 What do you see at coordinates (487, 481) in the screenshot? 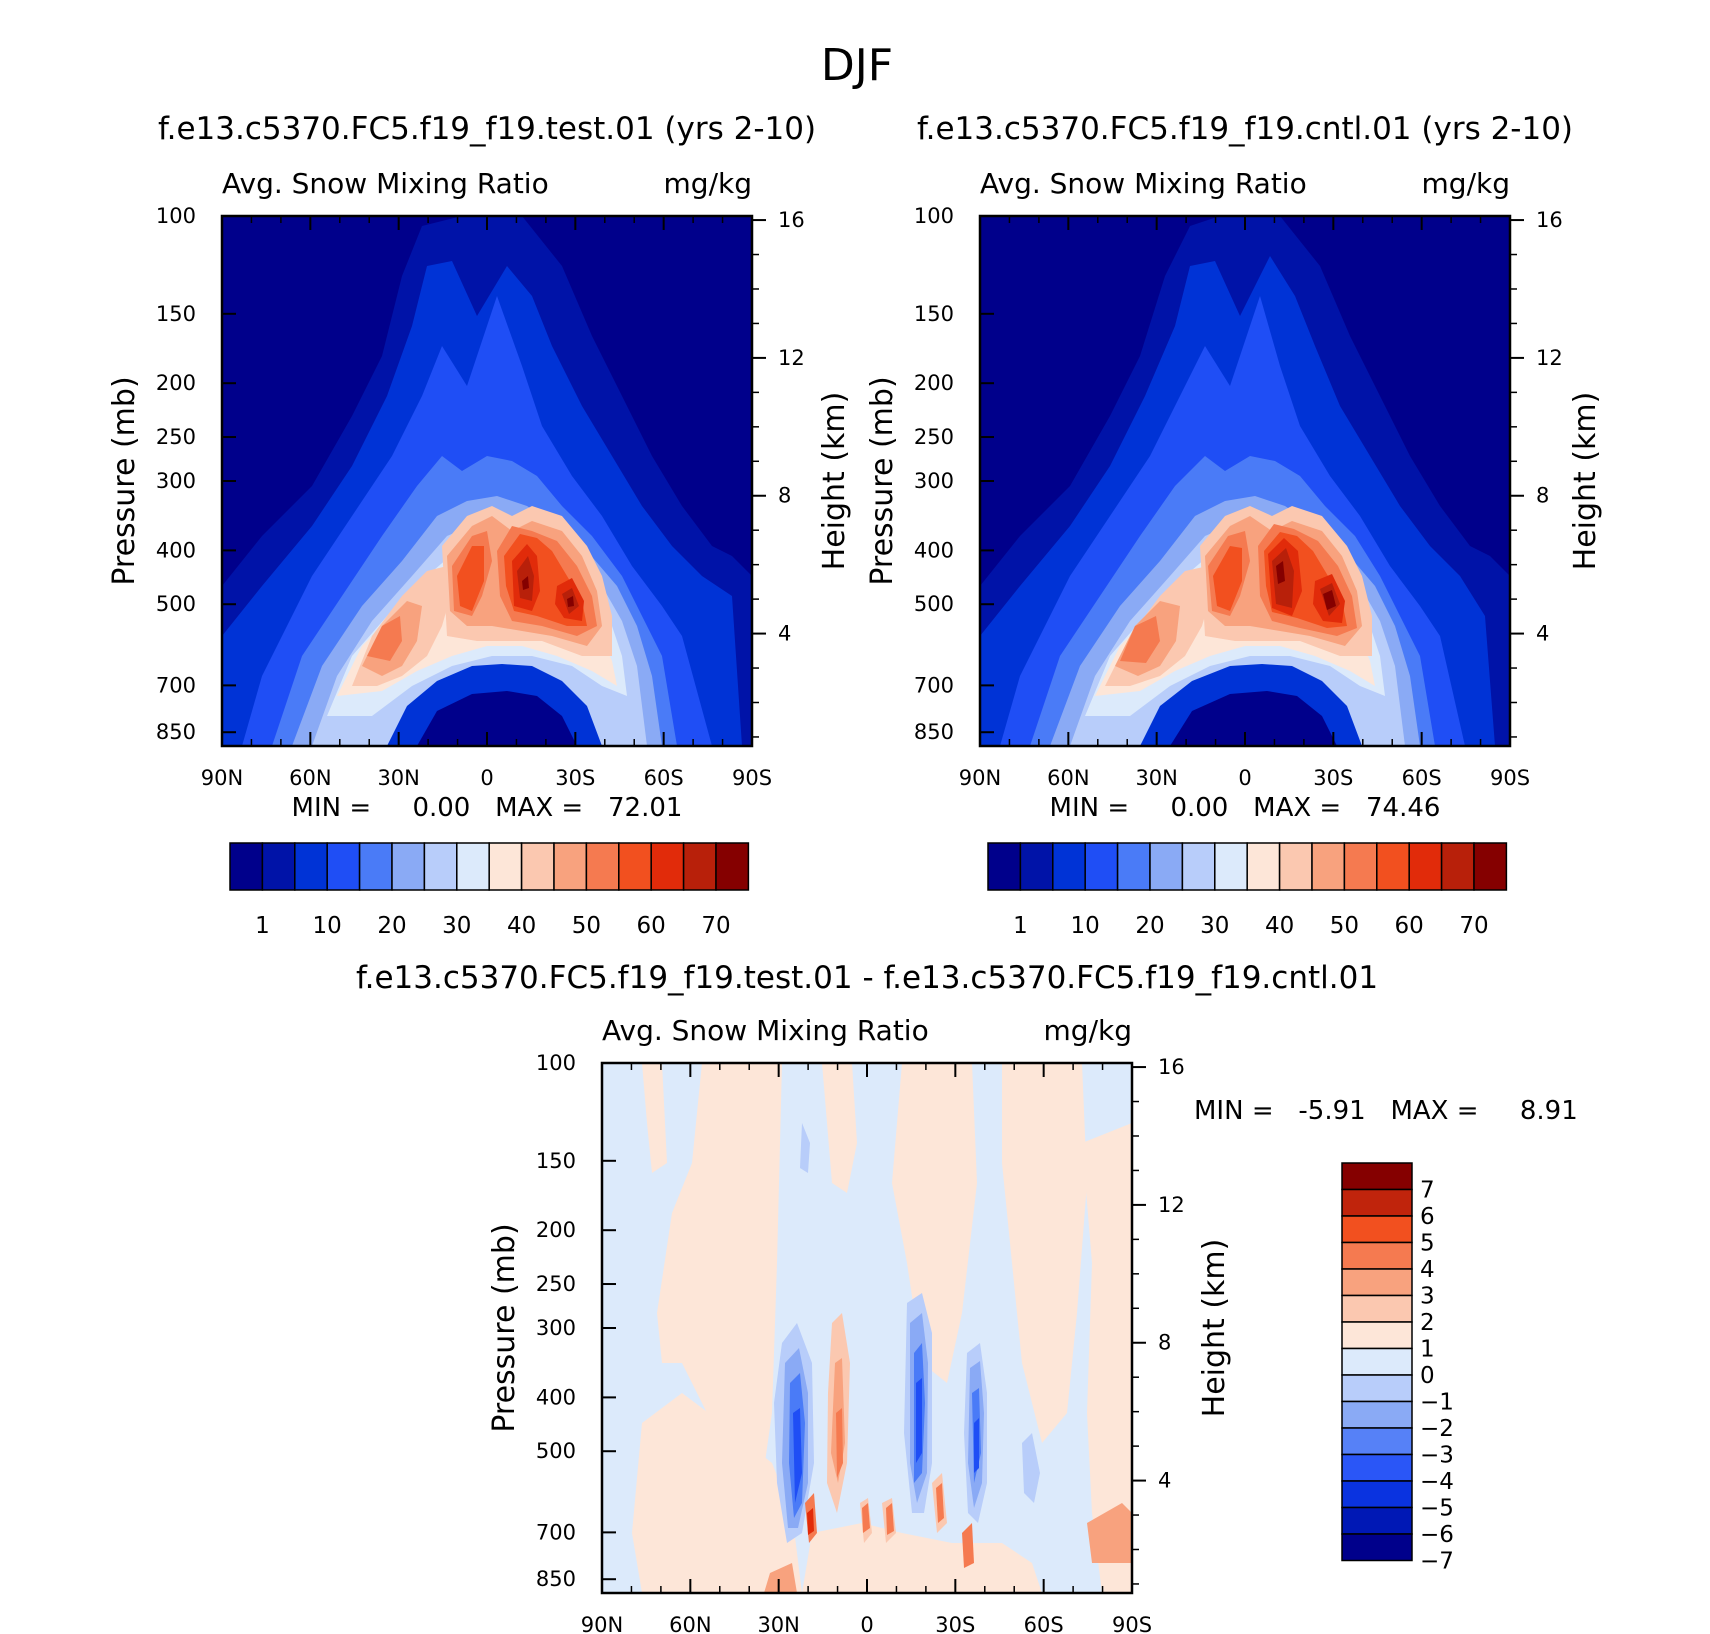
I see `plot-area-test` at bounding box center [487, 481].